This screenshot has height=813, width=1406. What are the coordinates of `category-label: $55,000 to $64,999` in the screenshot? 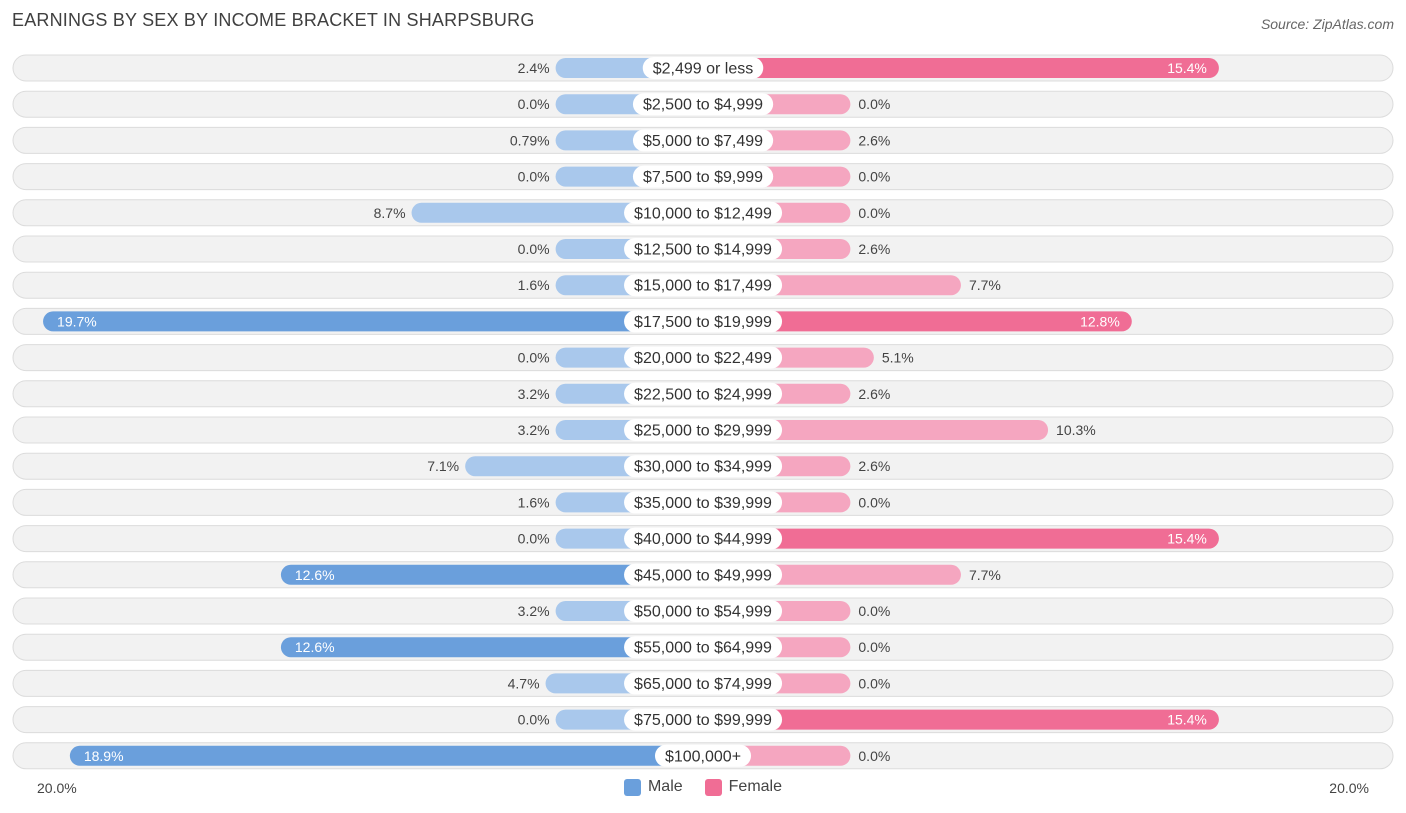 It's located at (703, 648).